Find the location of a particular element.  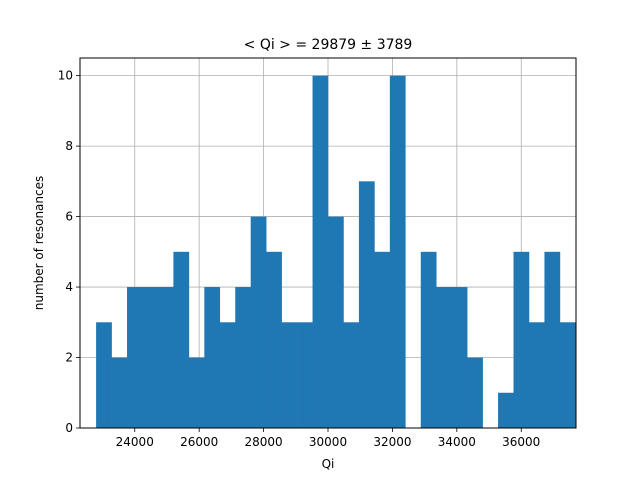

x-axis-label: Qi is located at coordinates (328, 464).